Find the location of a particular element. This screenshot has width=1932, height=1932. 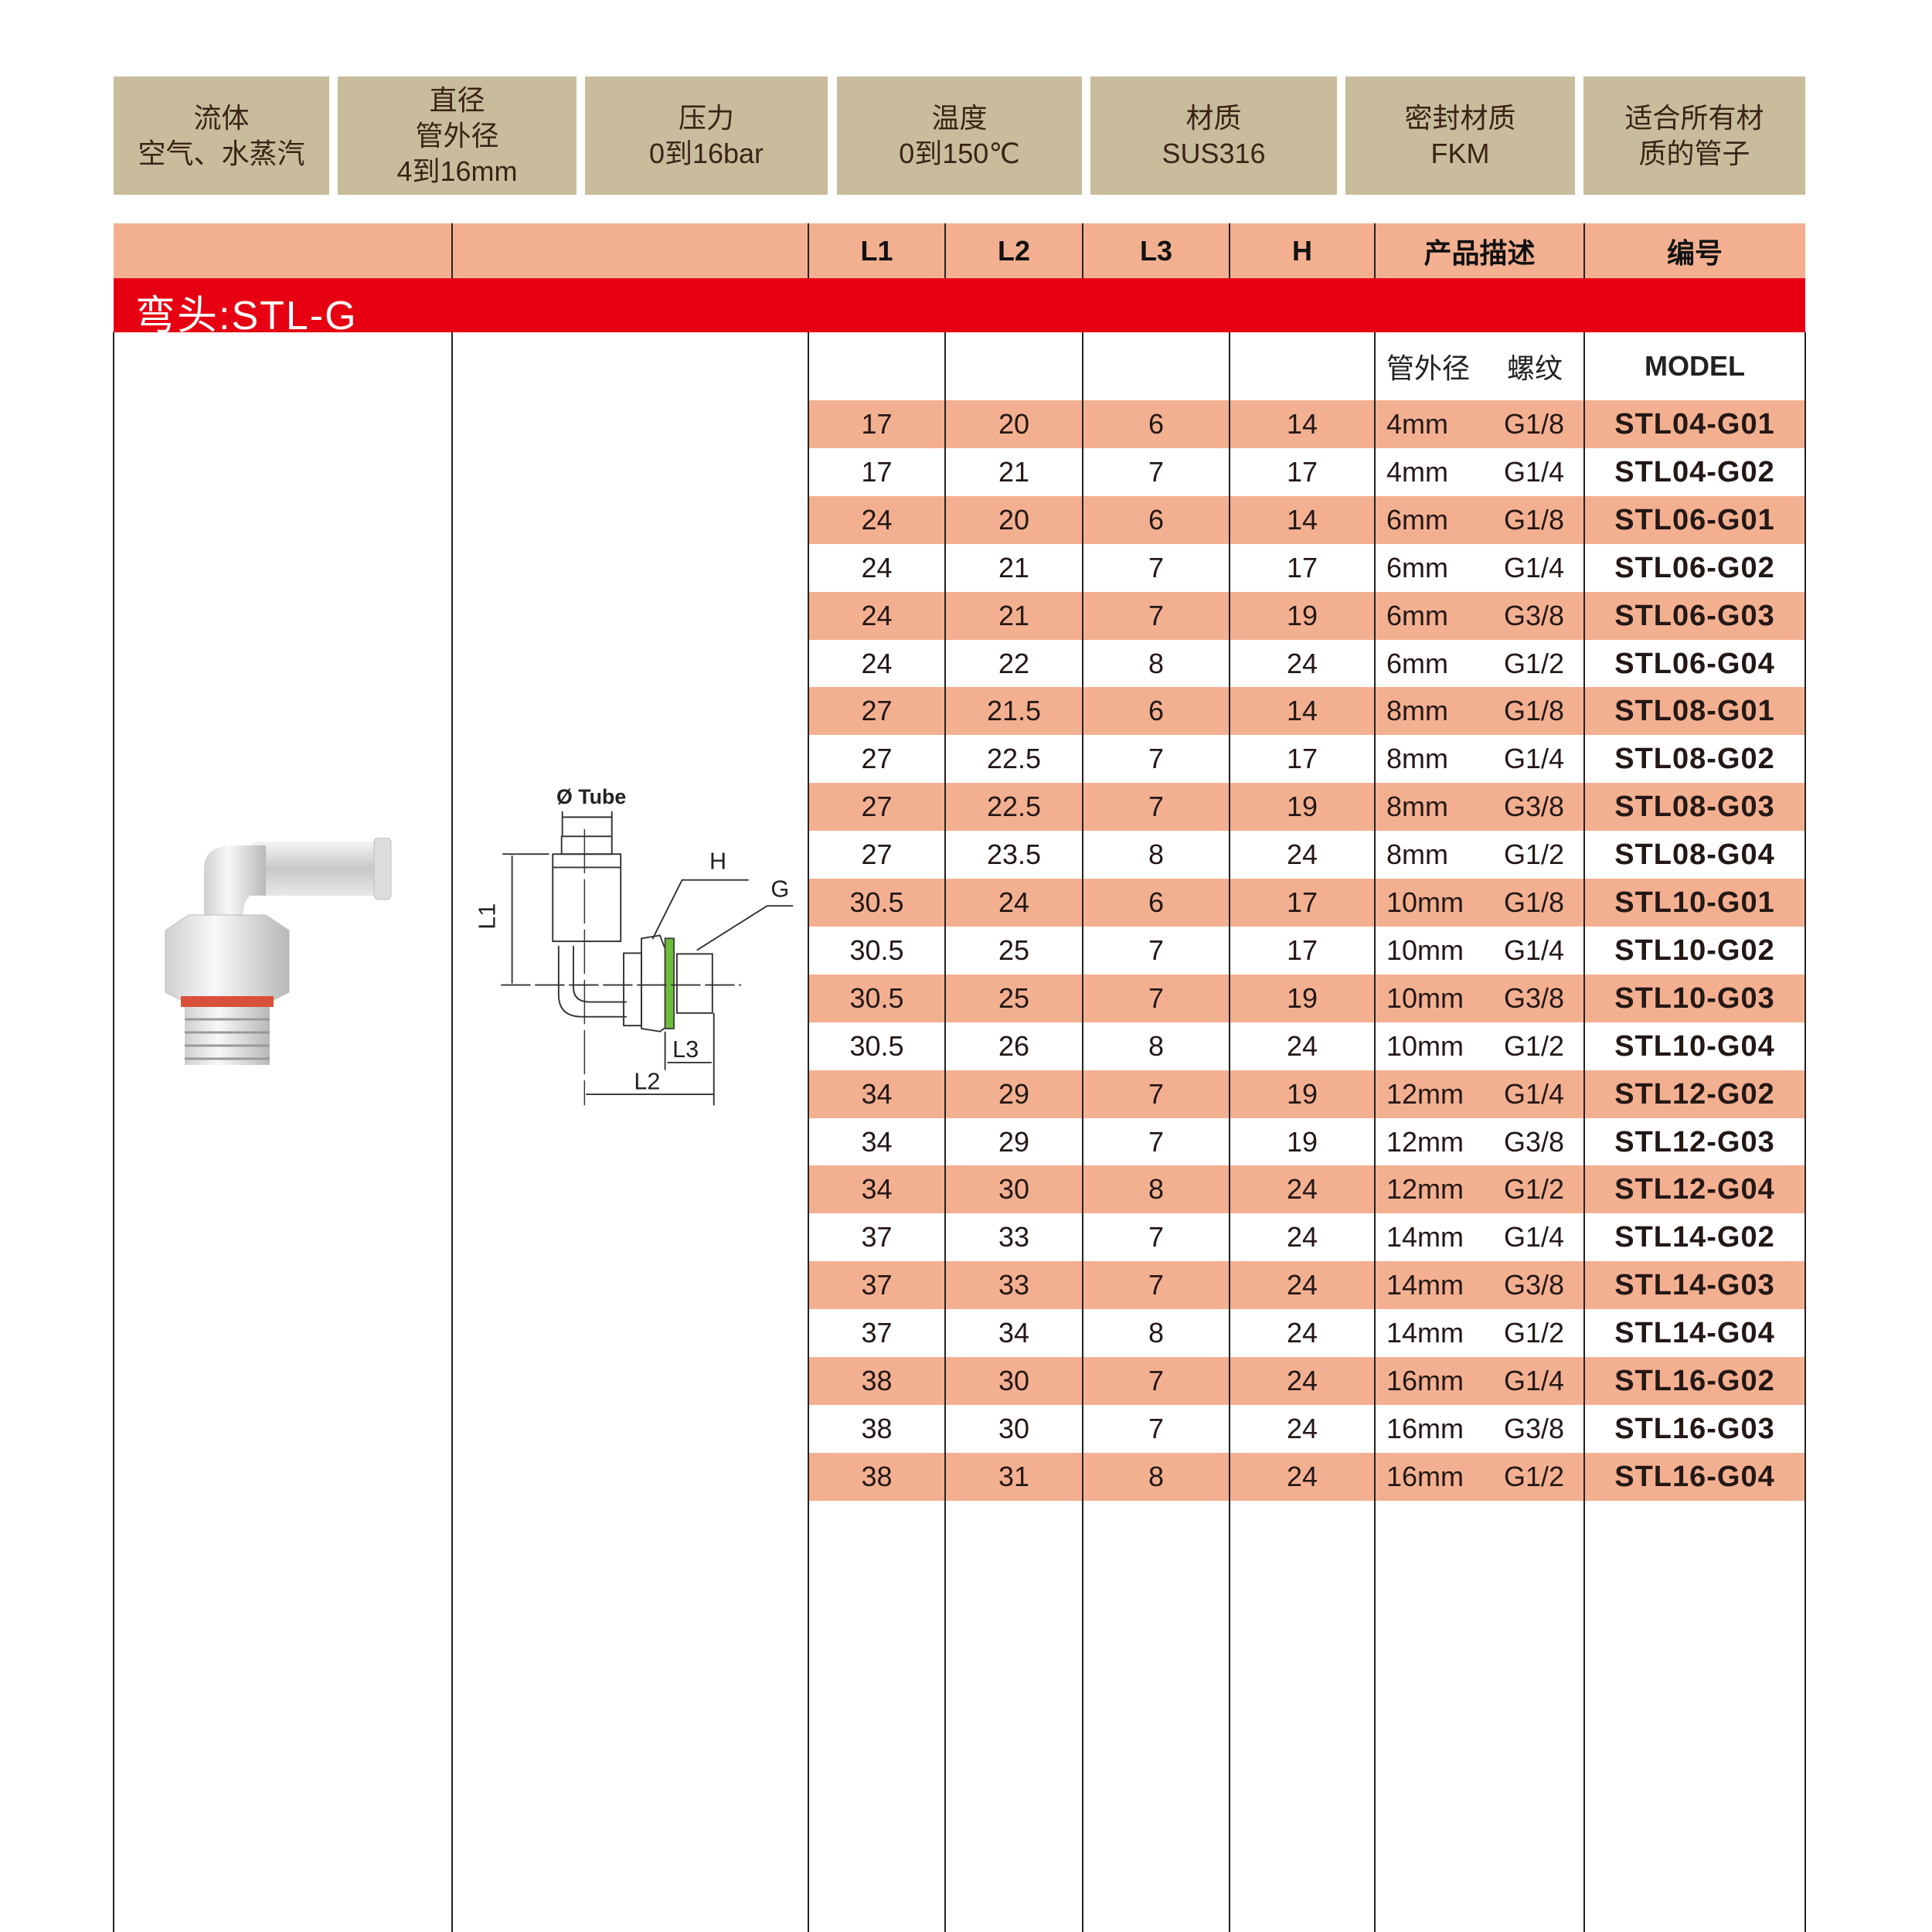

spec-seal: 密封材质 FKM is located at coordinates (1460, 136).